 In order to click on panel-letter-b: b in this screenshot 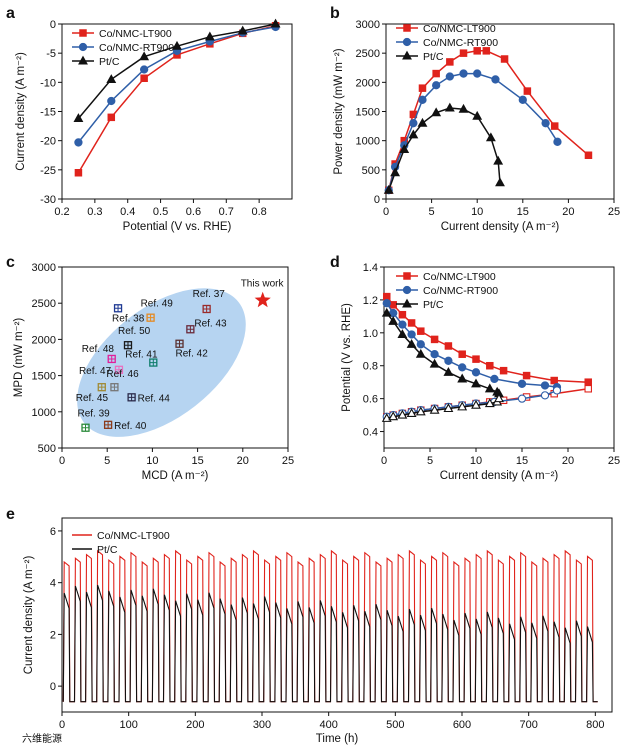, I will do `click(335, 13)`.